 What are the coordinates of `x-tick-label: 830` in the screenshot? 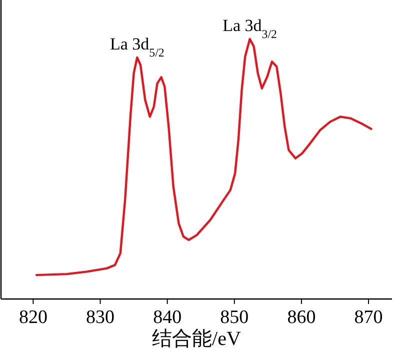 It's located at (100, 317).